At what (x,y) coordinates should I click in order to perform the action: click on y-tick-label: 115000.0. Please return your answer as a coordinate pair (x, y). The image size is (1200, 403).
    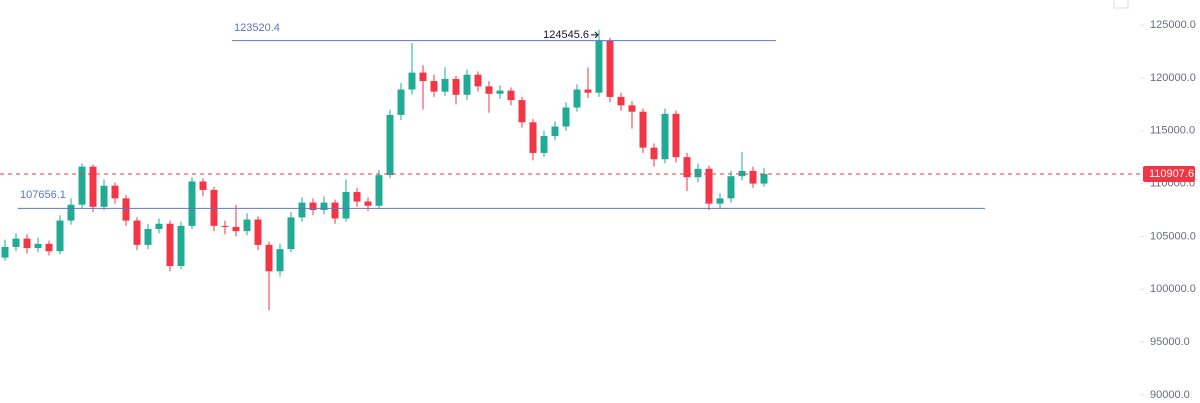
    Looking at the image, I should click on (1172, 131).